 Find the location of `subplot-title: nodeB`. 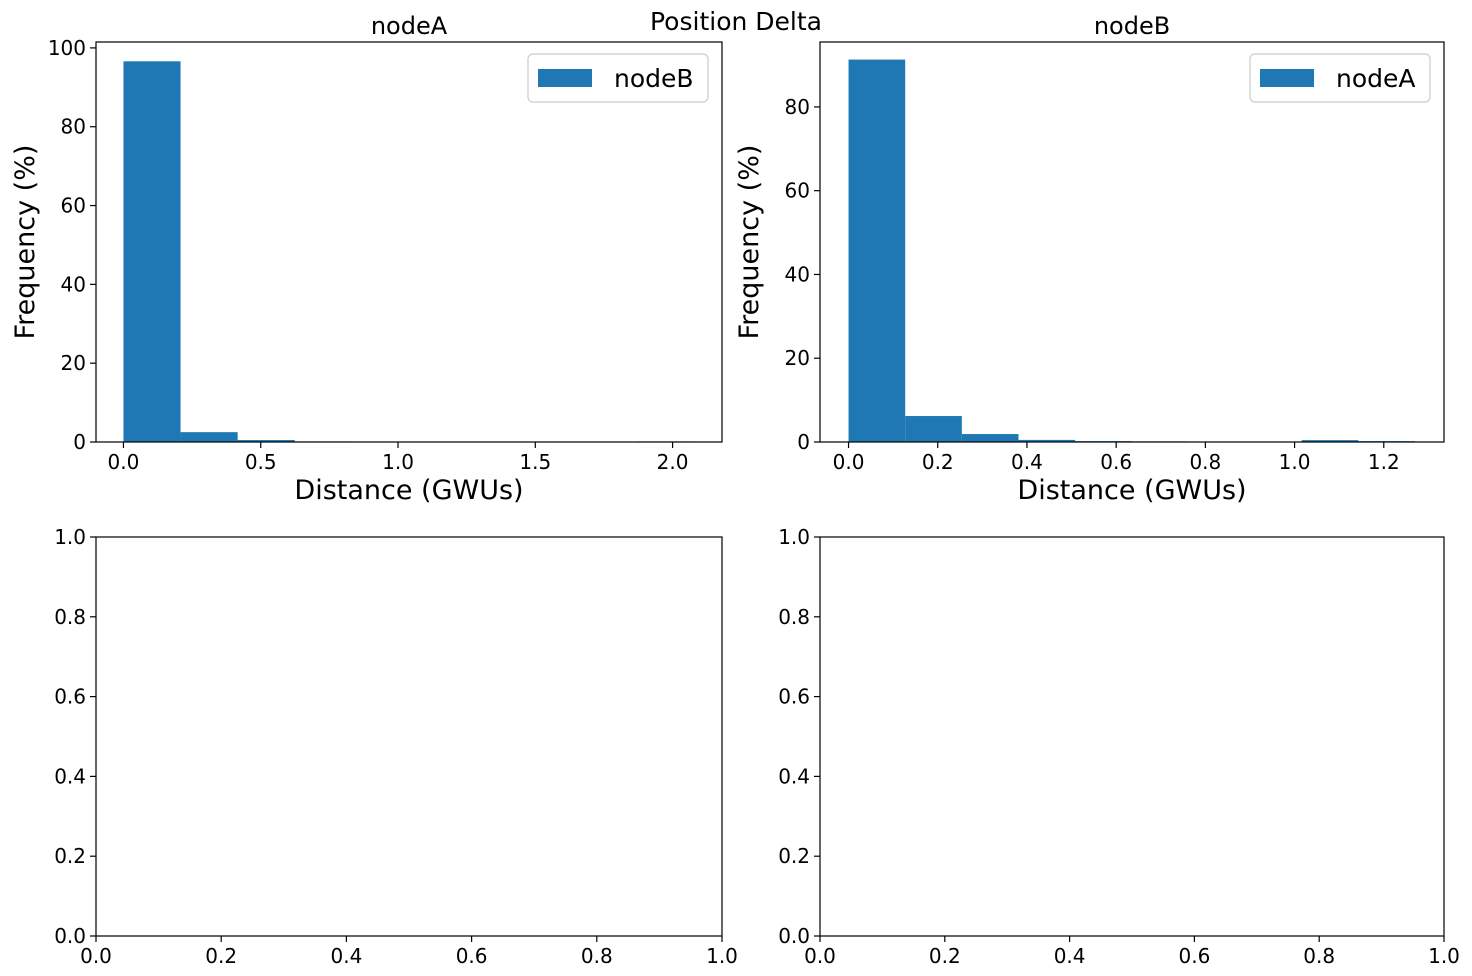

subplot-title: nodeB is located at coordinates (1132, 26).